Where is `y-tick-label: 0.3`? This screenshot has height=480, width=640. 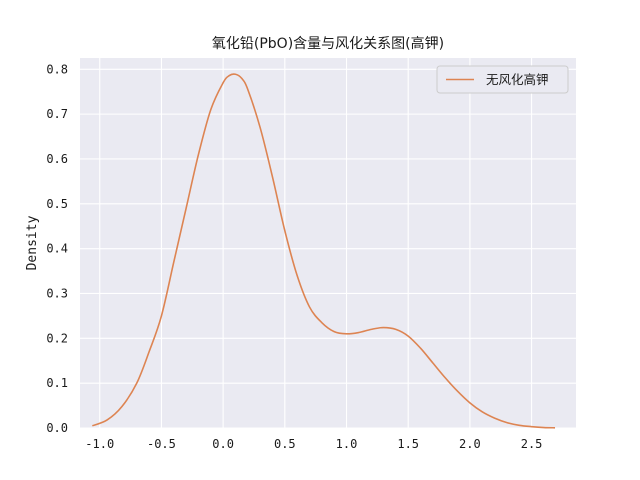
y-tick-label: 0.3 is located at coordinates (57, 293).